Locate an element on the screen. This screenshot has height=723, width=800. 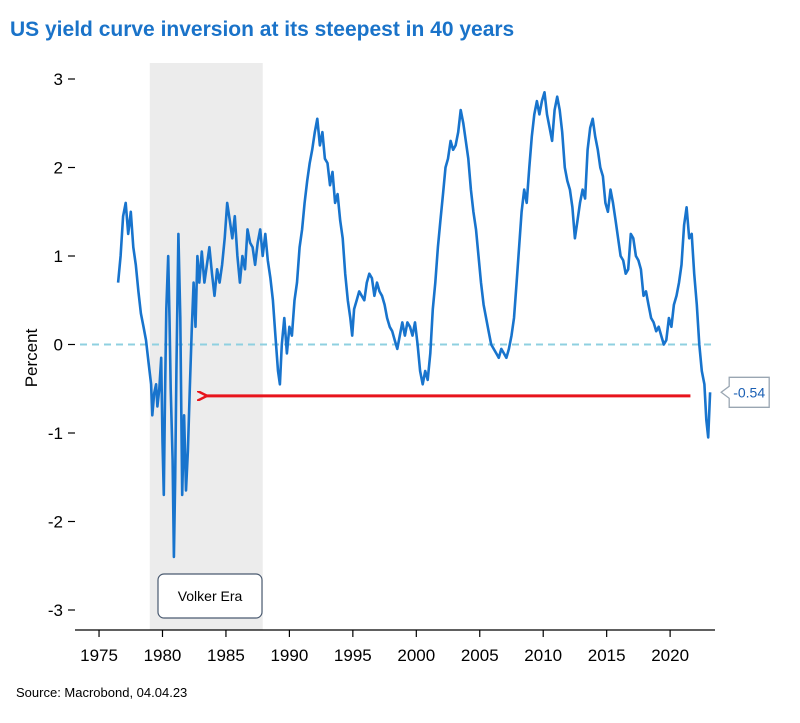
y-tick-label: -3 is located at coordinates (55, 610).